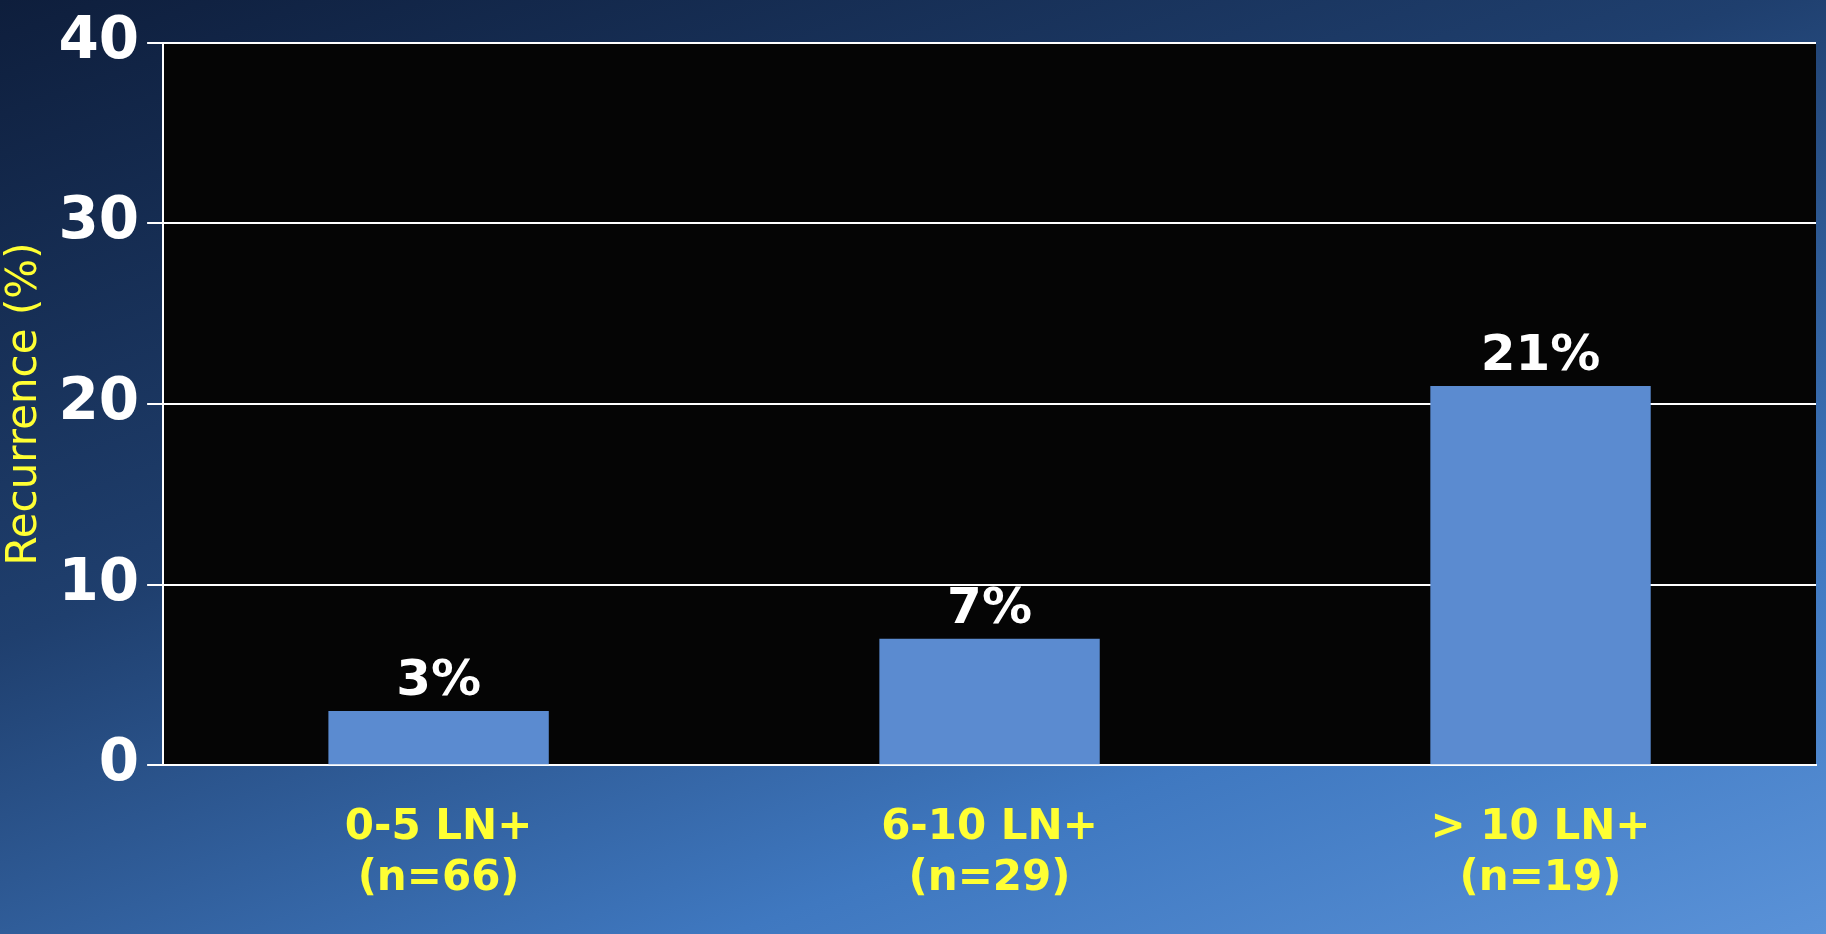  I want to click on data-label: 21%, so click(1540, 352).